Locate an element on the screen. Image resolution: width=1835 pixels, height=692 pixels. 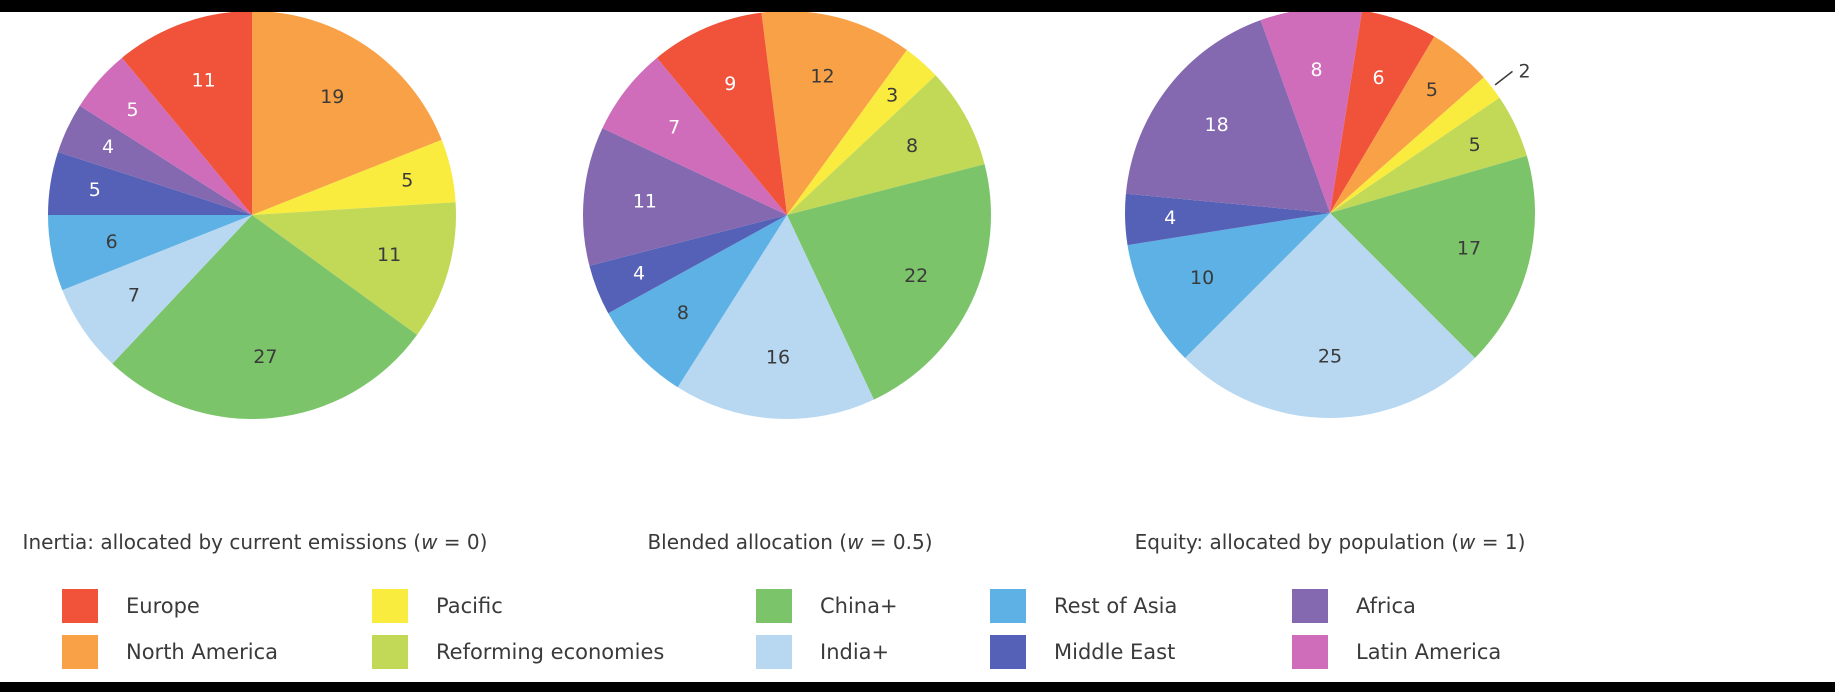
slice-label-china: 22 is located at coordinates (916, 276).